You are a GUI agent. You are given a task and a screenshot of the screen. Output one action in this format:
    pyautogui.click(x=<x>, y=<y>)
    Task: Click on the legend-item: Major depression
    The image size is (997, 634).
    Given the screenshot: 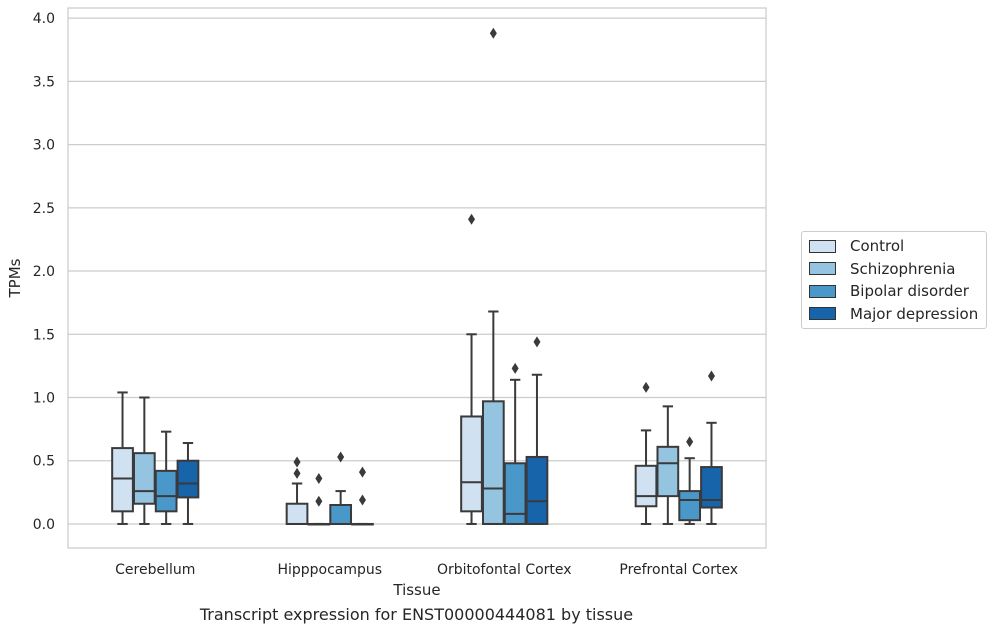 What is the action you would take?
    pyautogui.click(x=894, y=314)
    